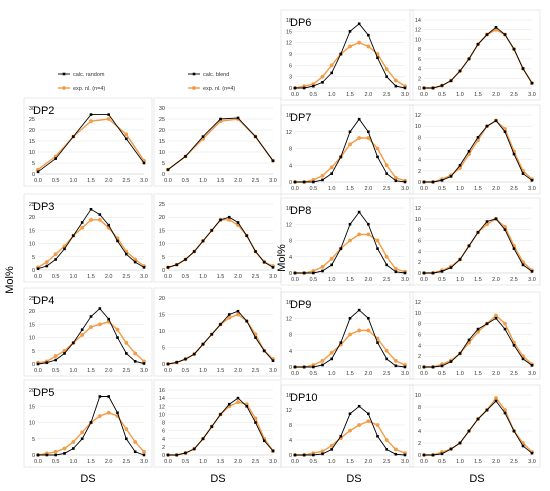 This screenshot has width=550, height=491. Describe the element at coordinates (43, 301) in the screenshot. I see `panel-title: DP4` at that location.